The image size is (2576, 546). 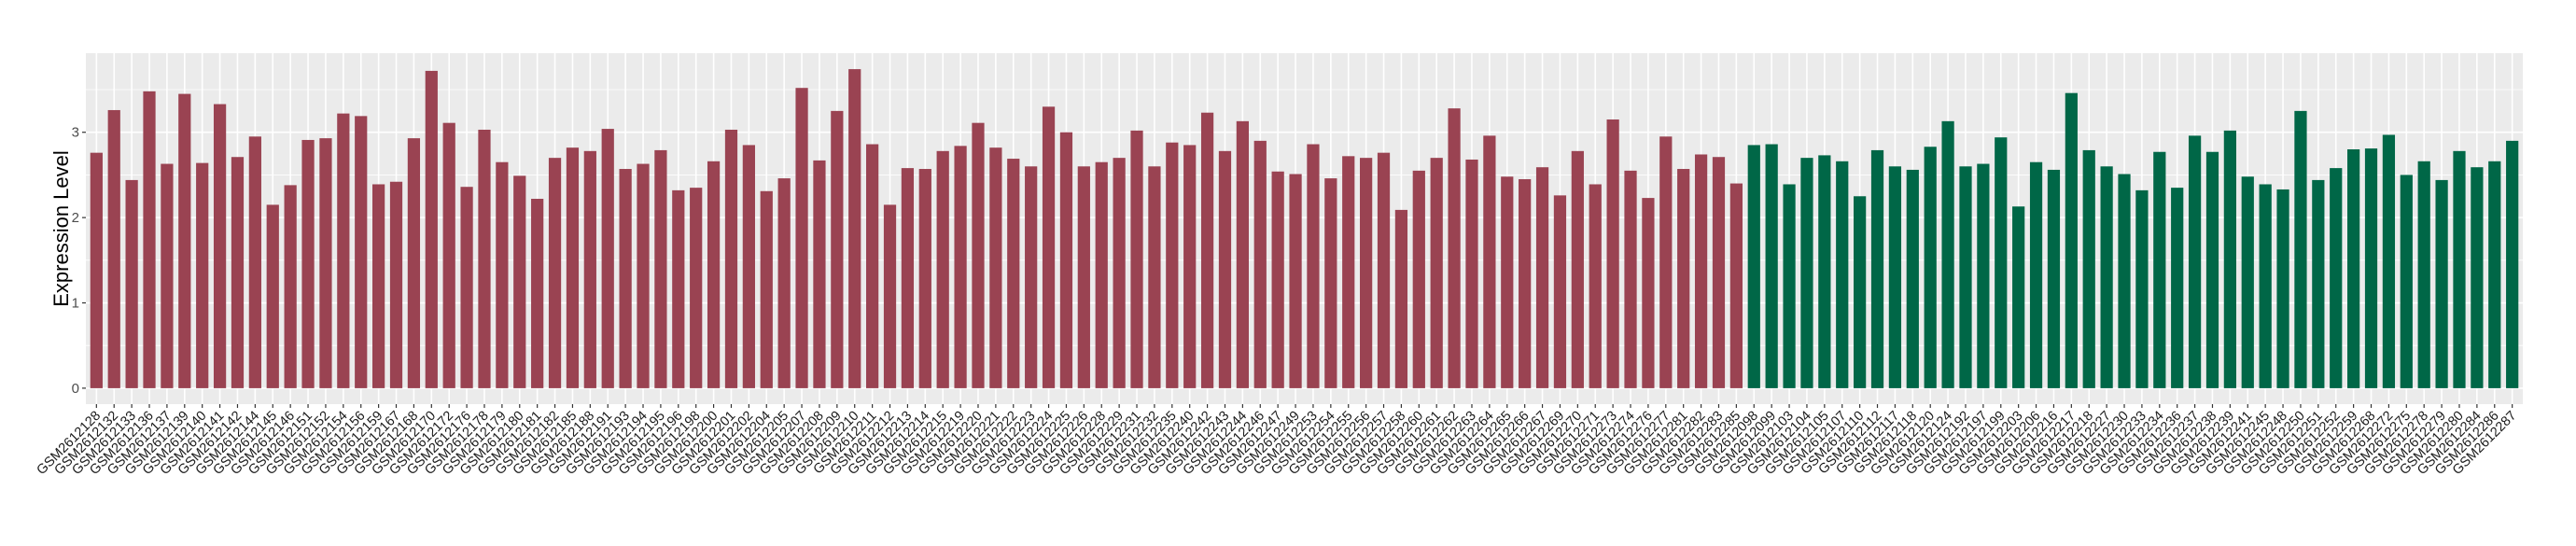 I want to click on bar-GSM2612168, so click(x=414, y=263).